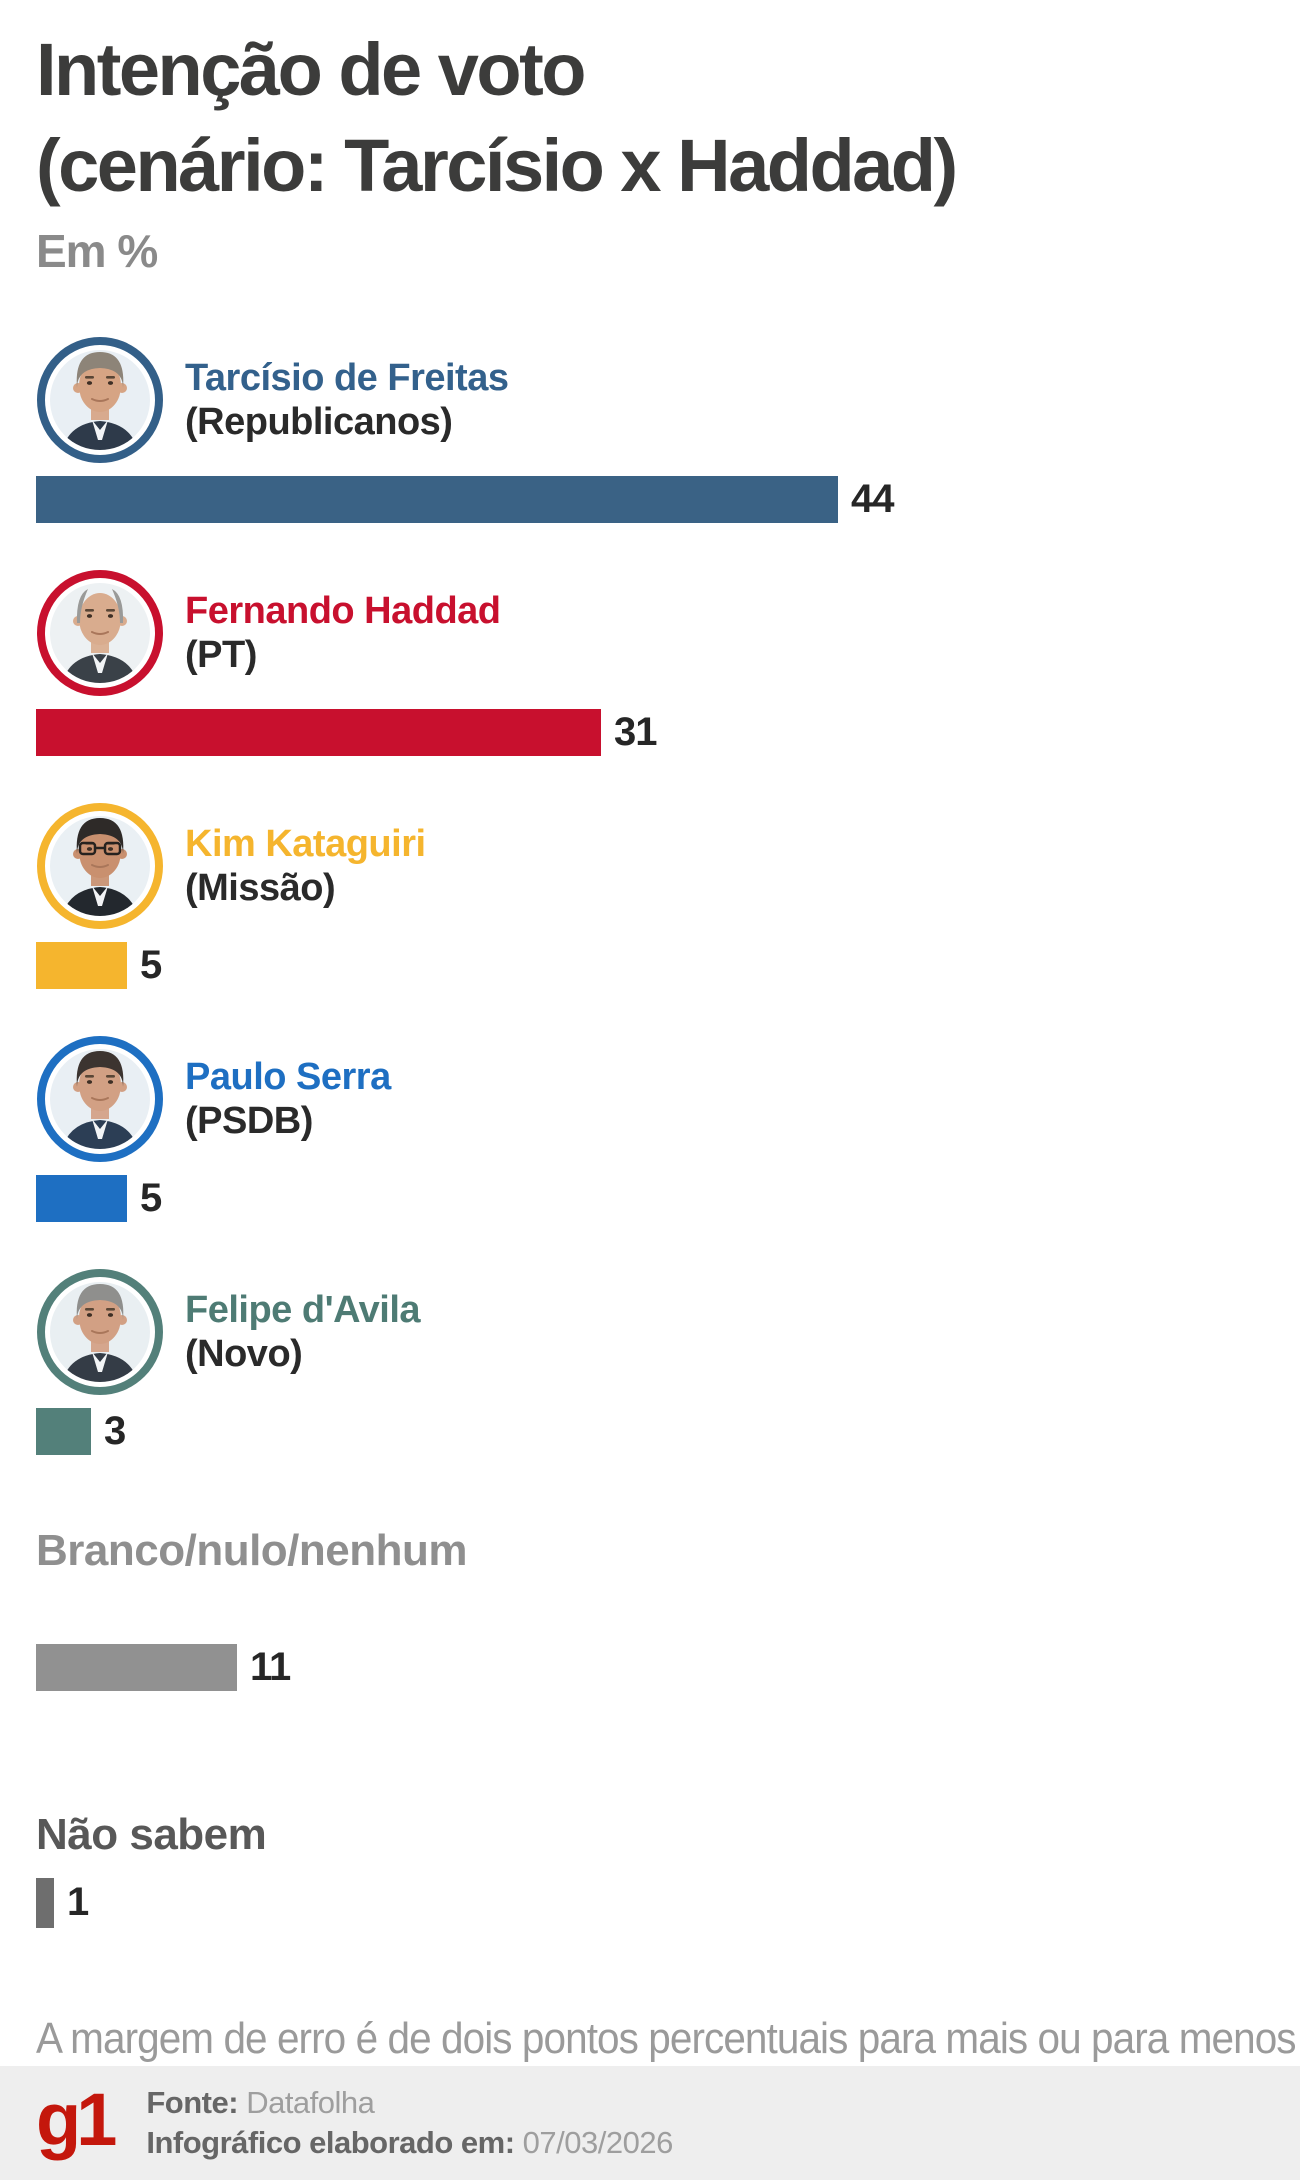 This screenshot has width=1300, height=2180. Describe the element at coordinates (668, 1902) in the screenshot. I see `bar-line: 1` at that location.